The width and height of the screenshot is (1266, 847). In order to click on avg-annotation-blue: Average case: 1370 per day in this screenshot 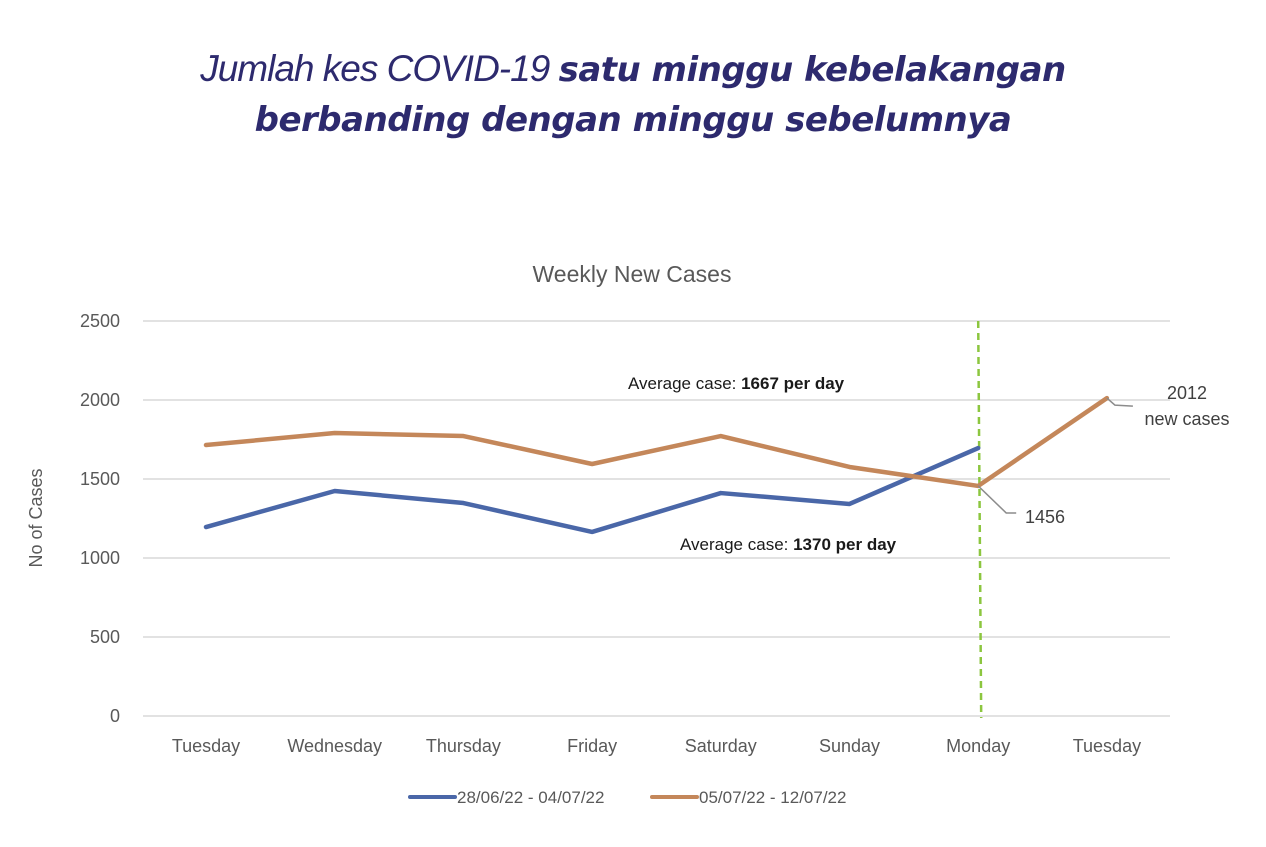, I will do `click(788, 544)`.